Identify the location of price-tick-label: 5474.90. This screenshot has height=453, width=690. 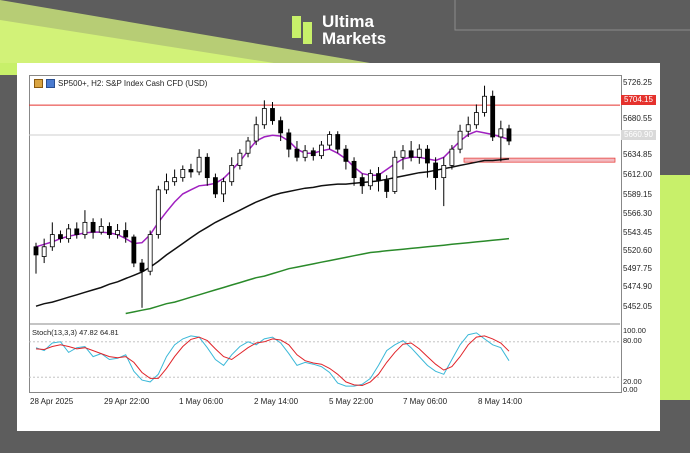
(637, 286).